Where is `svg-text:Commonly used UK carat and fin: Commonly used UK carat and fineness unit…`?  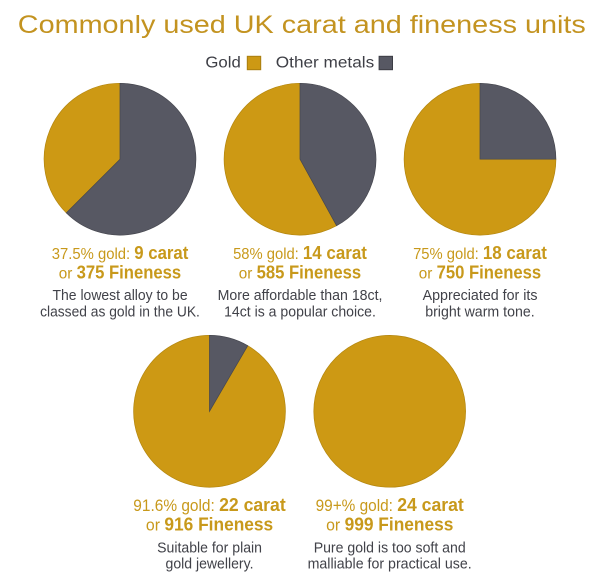 svg-text:Commonly used UK carat and fin: Commonly used UK carat and fineness unit… is located at coordinates (302, 25).